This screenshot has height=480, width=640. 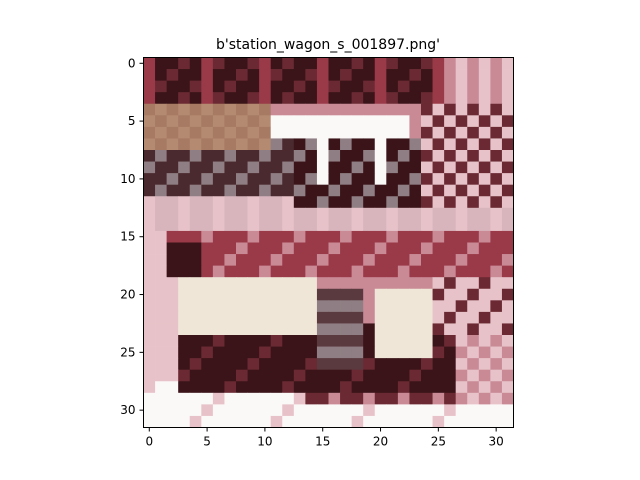 I want to click on x-tick-label: 0, so click(x=149, y=442).